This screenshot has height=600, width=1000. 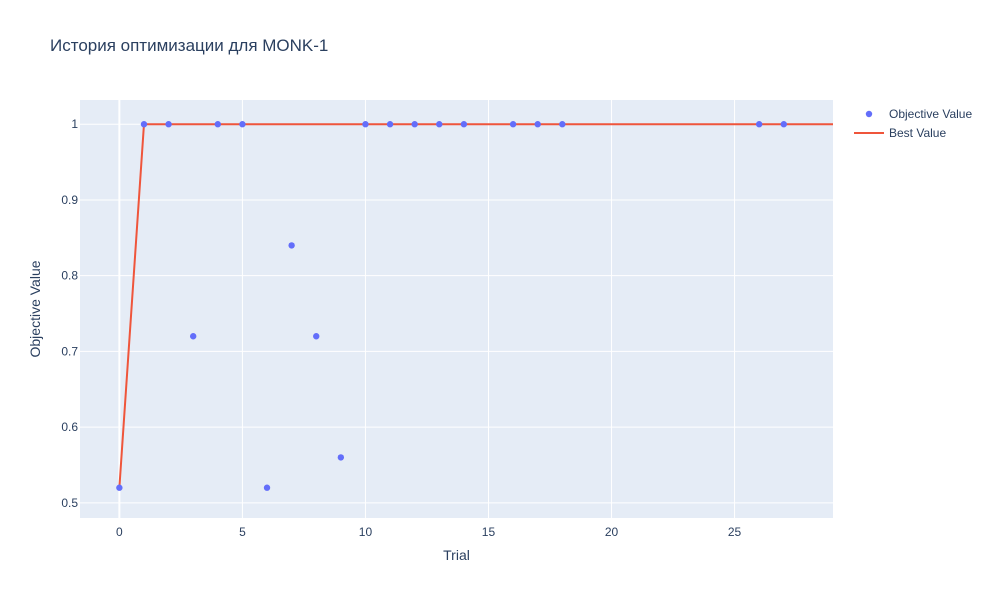 What do you see at coordinates (930, 114) in the screenshot?
I see `legend-label: Objective Value` at bounding box center [930, 114].